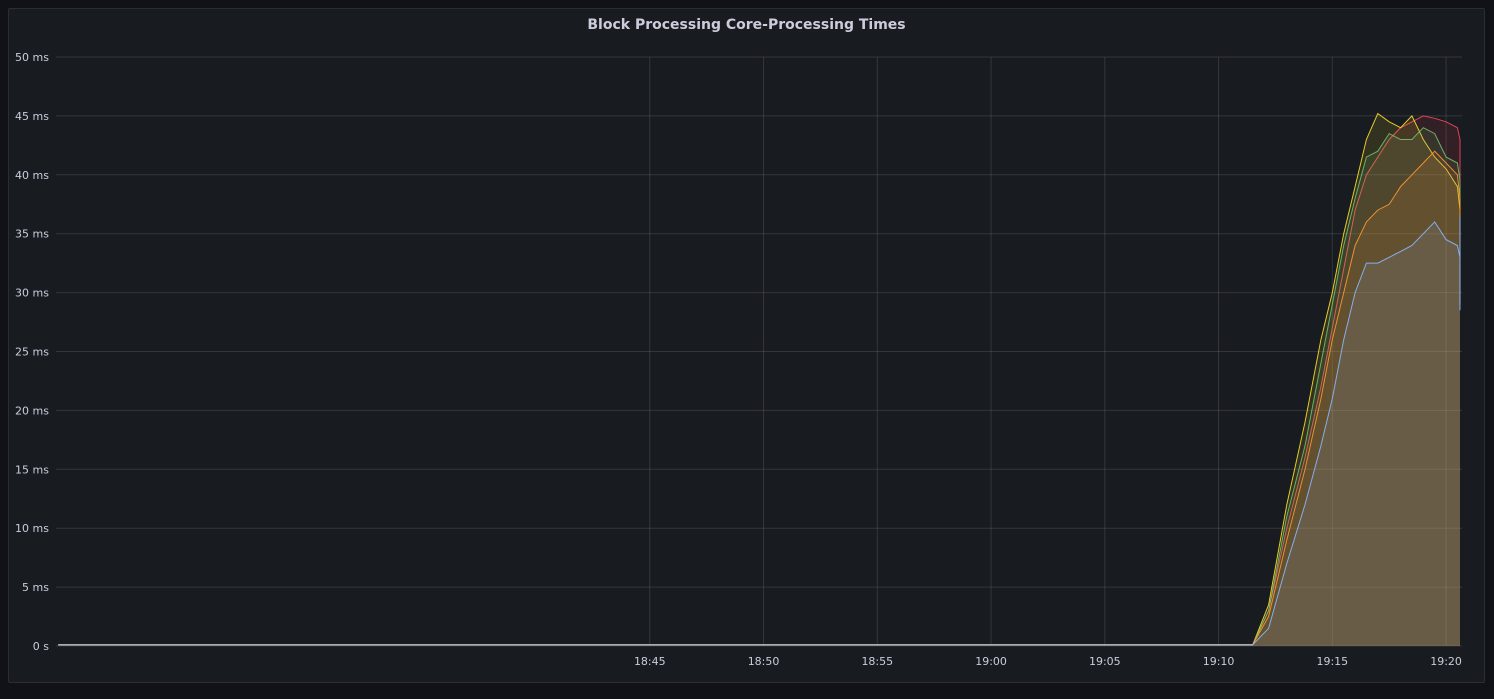 Image resolution: width=1494 pixels, height=699 pixels. Describe the element at coordinates (650, 661) in the screenshot. I see `x-tick-label: 18:45` at that location.